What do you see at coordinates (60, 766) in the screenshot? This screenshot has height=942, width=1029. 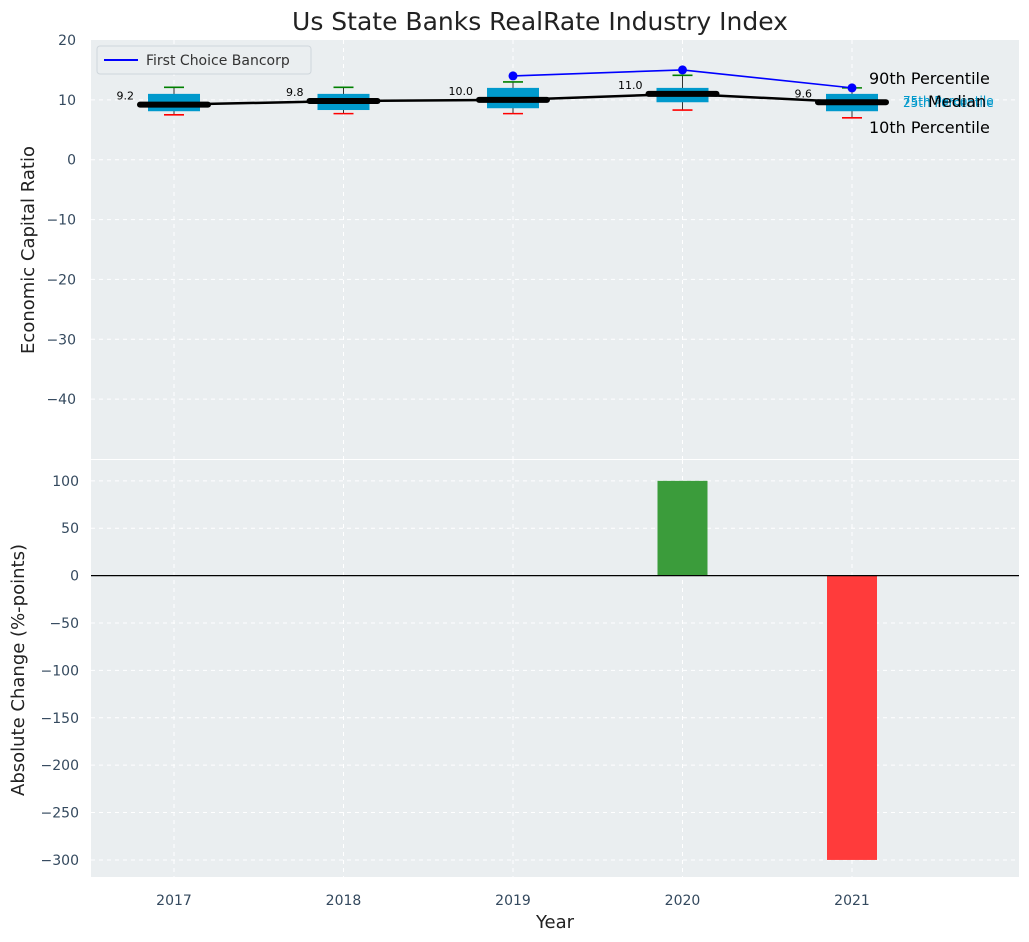 I see `bottom-y-tick-label: −200` at bounding box center [60, 766].